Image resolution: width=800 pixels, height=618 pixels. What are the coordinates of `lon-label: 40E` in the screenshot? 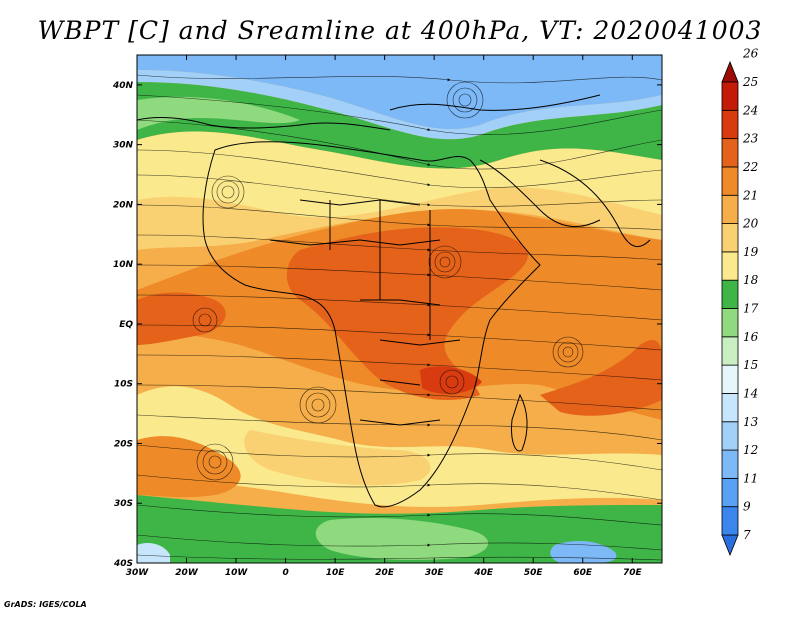 It's located at (483, 573).